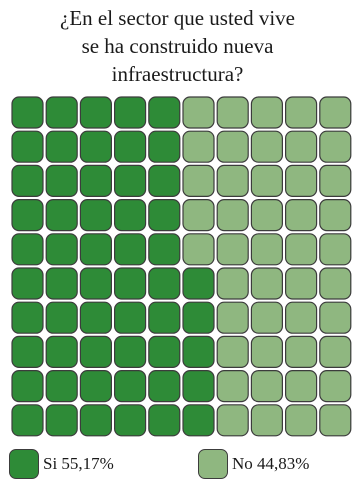  What do you see at coordinates (177, 18) in the screenshot?
I see `chart-title-line-1: ¿En el sector que usted vive` at bounding box center [177, 18].